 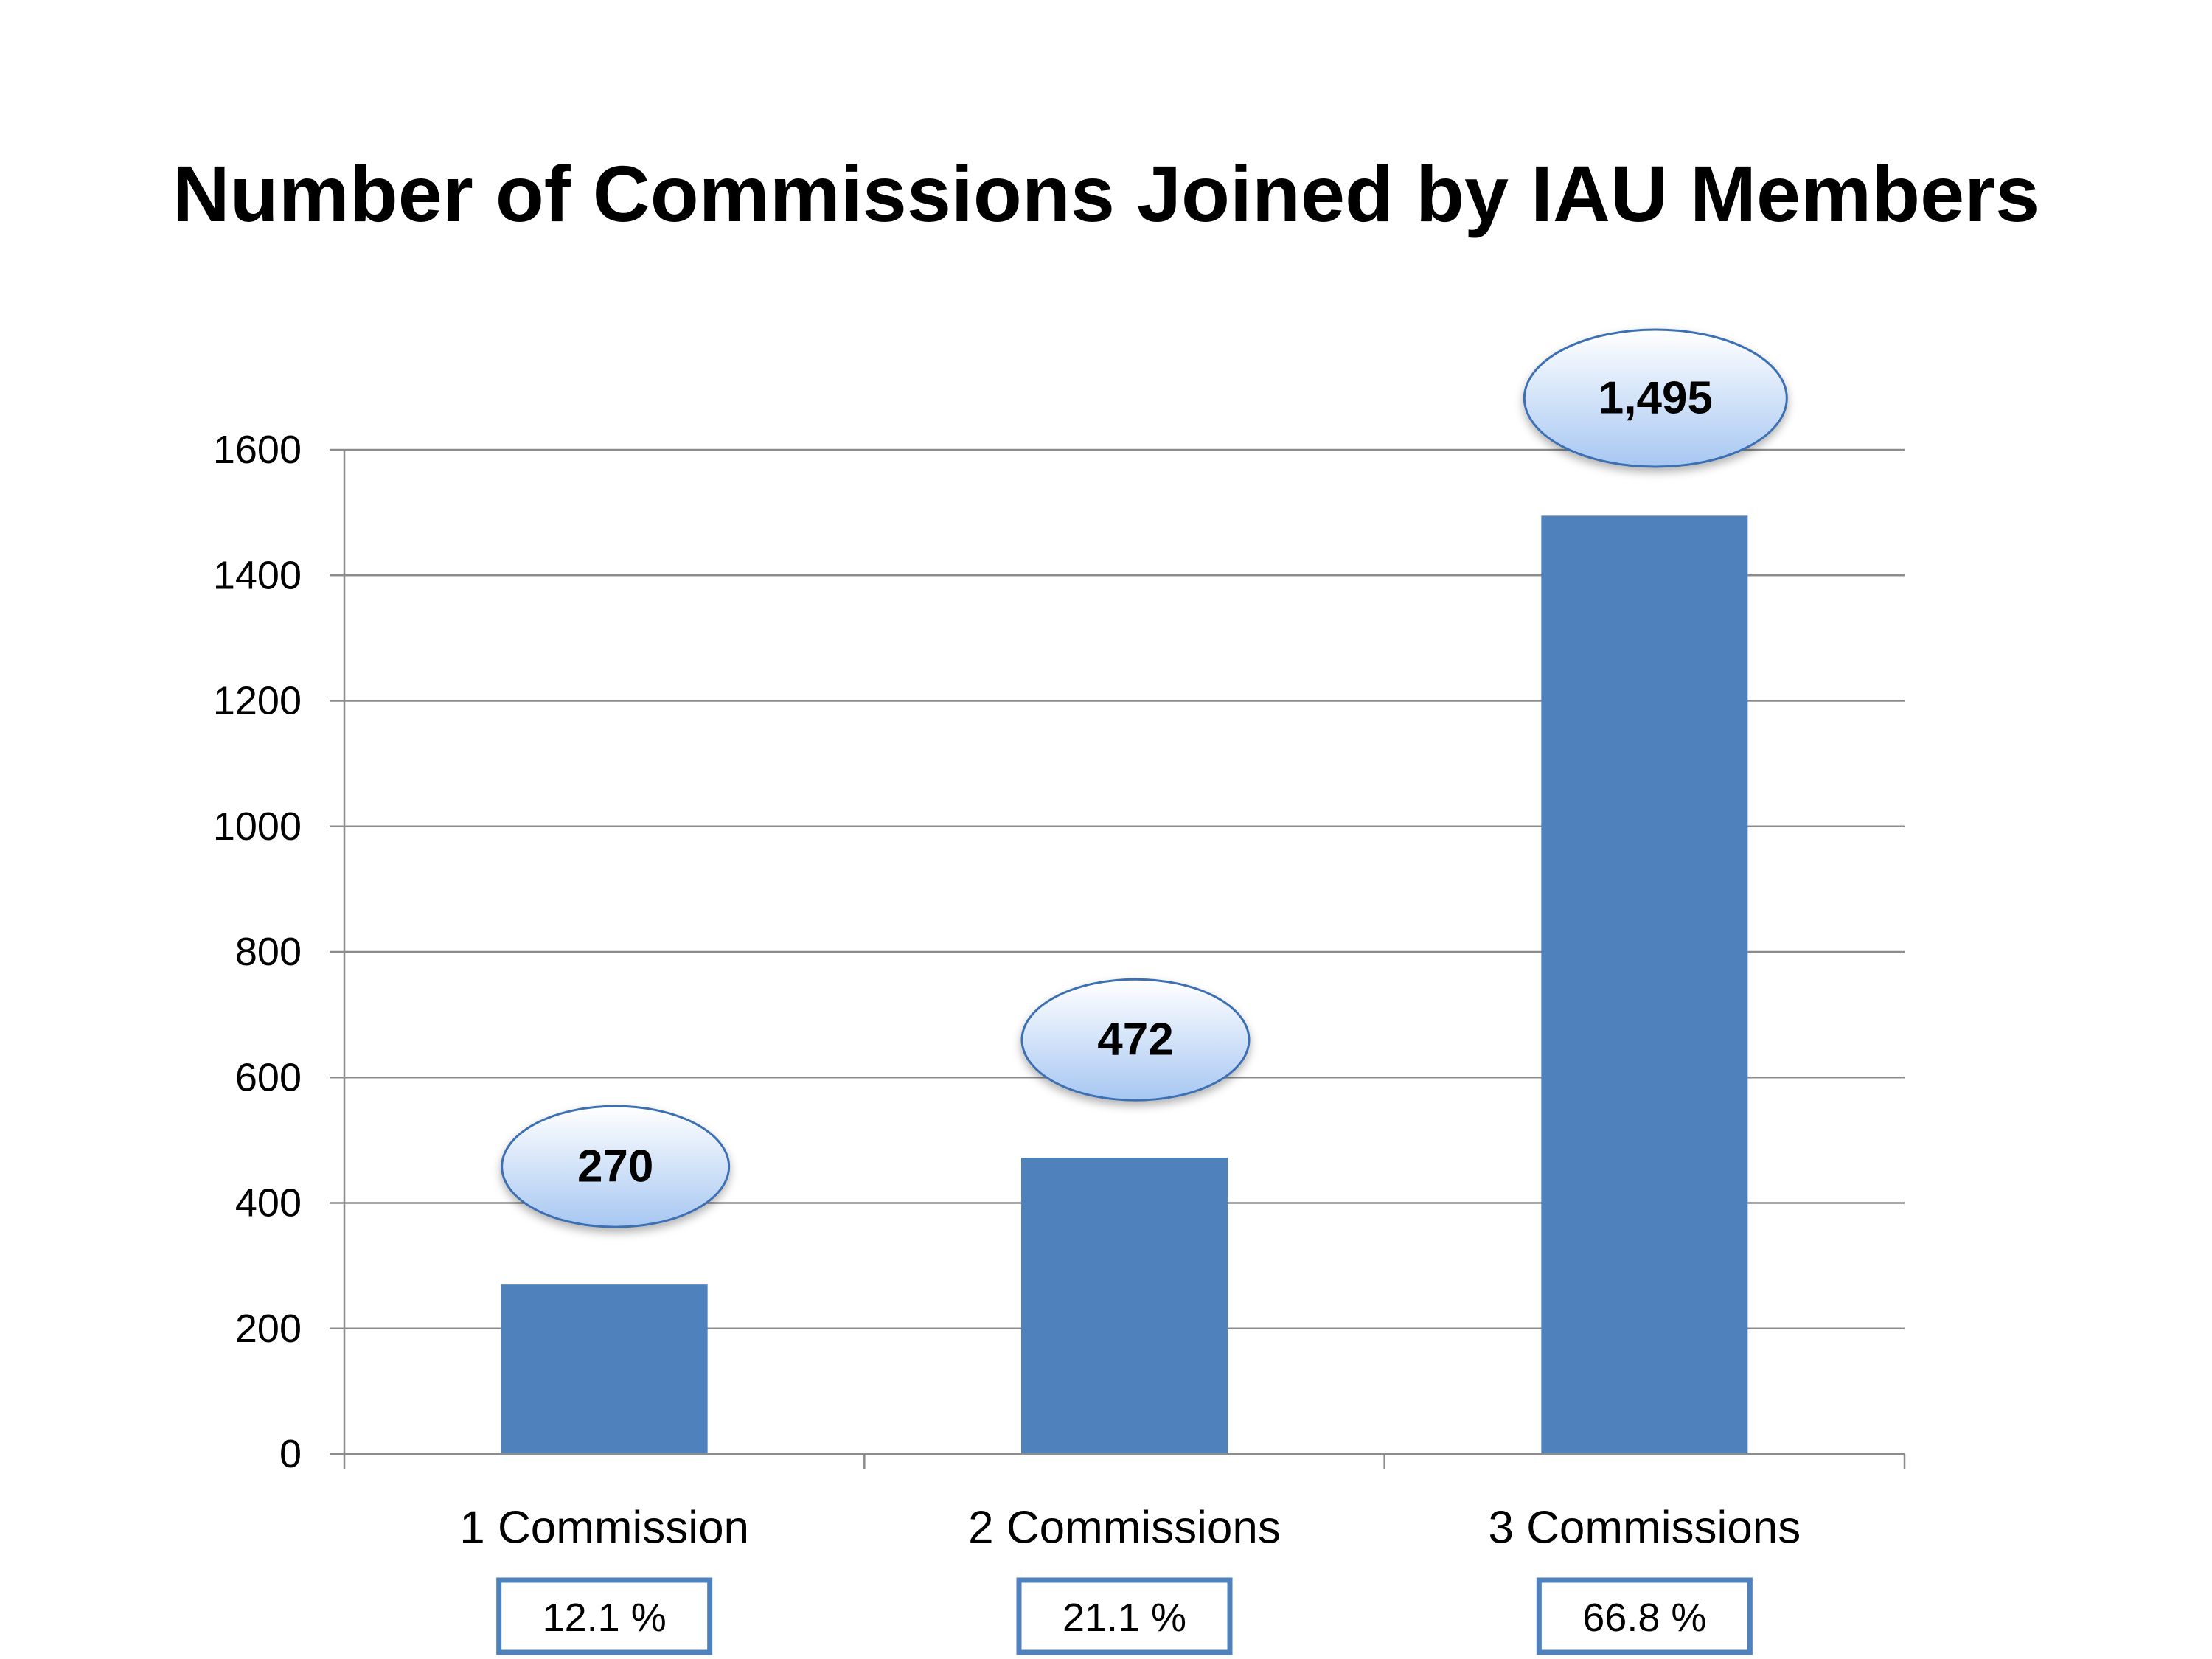 What do you see at coordinates (268, 1077) in the screenshot?
I see `y-tick-label: 600` at bounding box center [268, 1077].